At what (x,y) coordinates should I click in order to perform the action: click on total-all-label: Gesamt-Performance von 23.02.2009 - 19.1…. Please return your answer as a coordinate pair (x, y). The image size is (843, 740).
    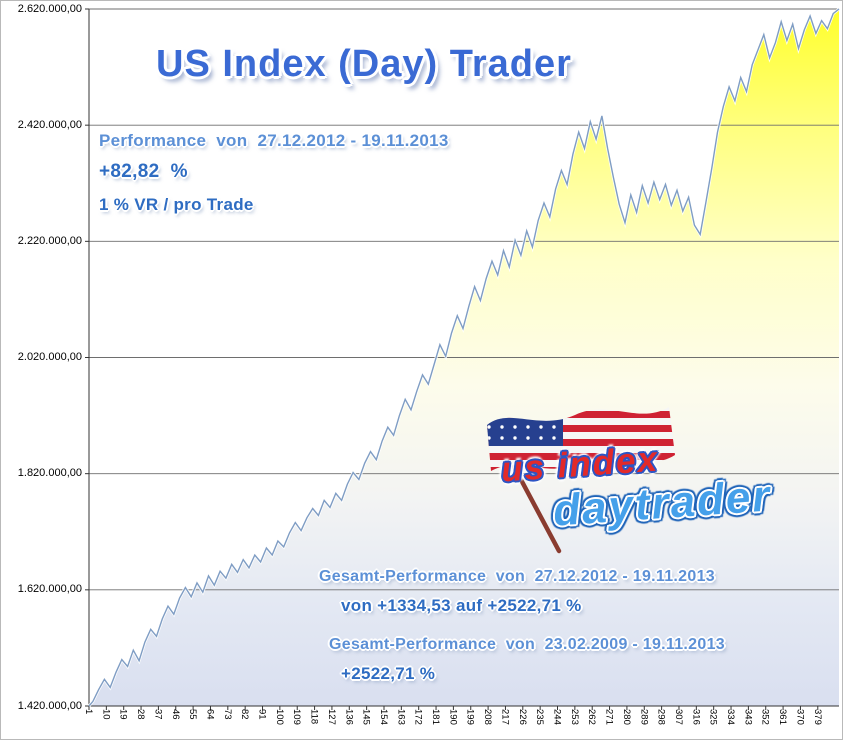
    Looking at the image, I should click on (527, 644).